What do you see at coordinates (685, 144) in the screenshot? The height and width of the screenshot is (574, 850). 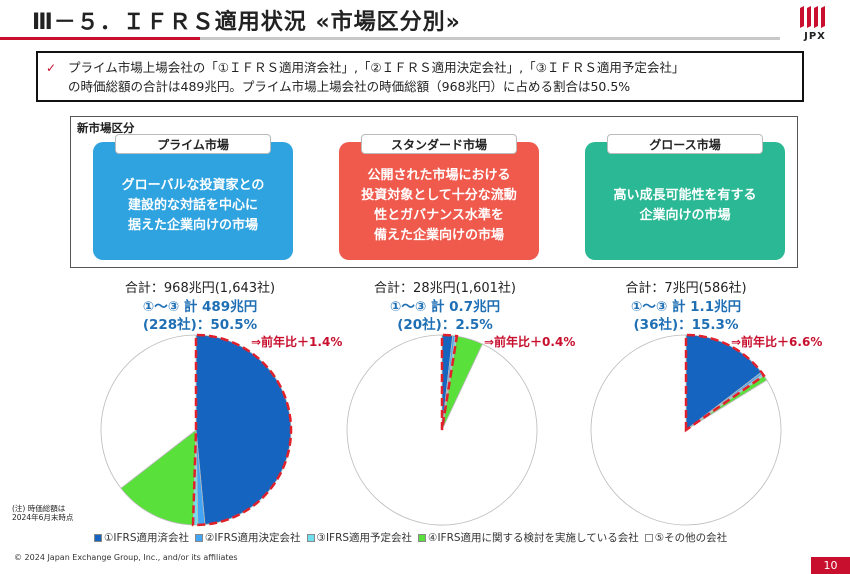 I see `growth-market-label: グロース市場` at bounding box center [685, 144].